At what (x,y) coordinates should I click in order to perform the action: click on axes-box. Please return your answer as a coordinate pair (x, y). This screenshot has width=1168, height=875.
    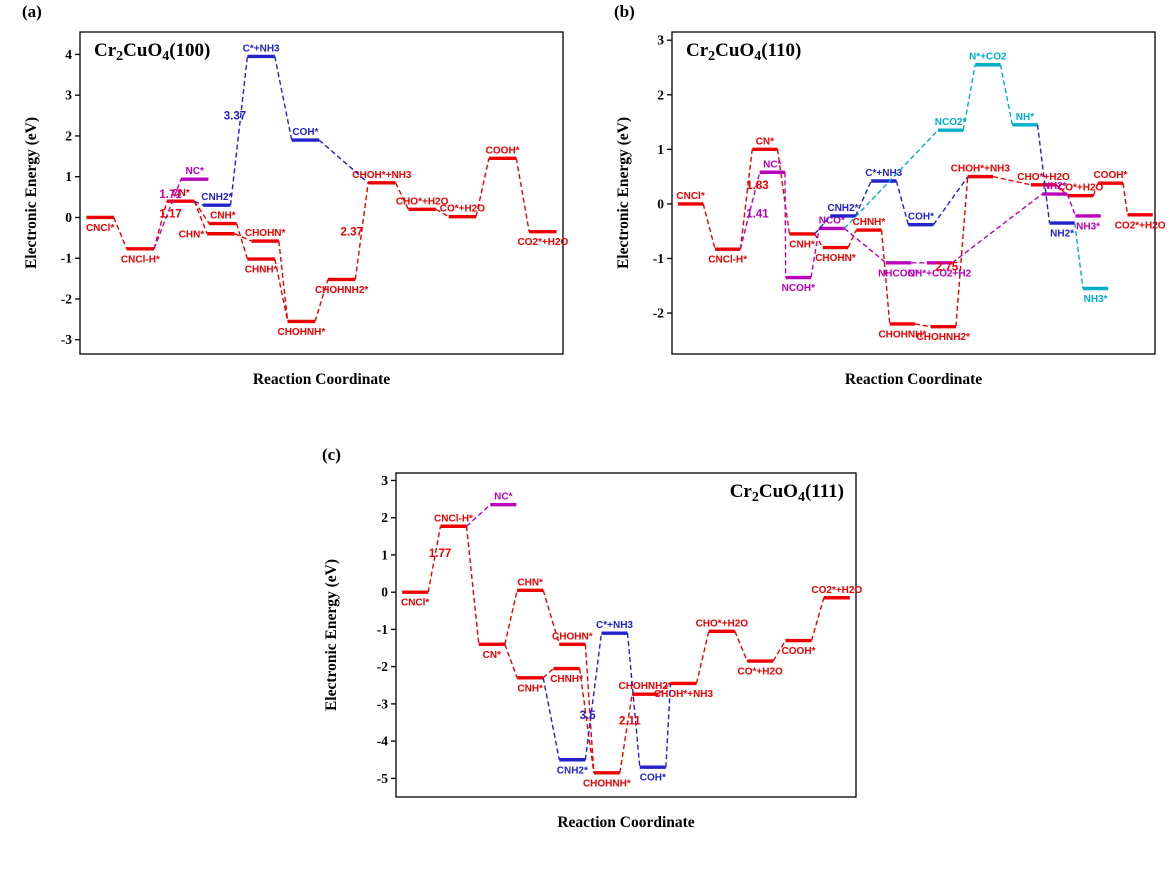
    Looking at the image, I should click on (626, 635).